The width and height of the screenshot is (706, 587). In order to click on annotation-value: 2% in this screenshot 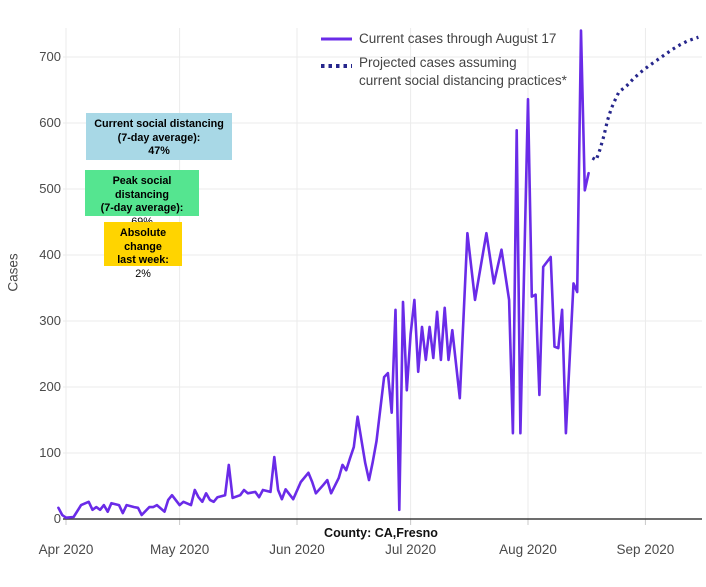, I will do `click(143, 273)`.